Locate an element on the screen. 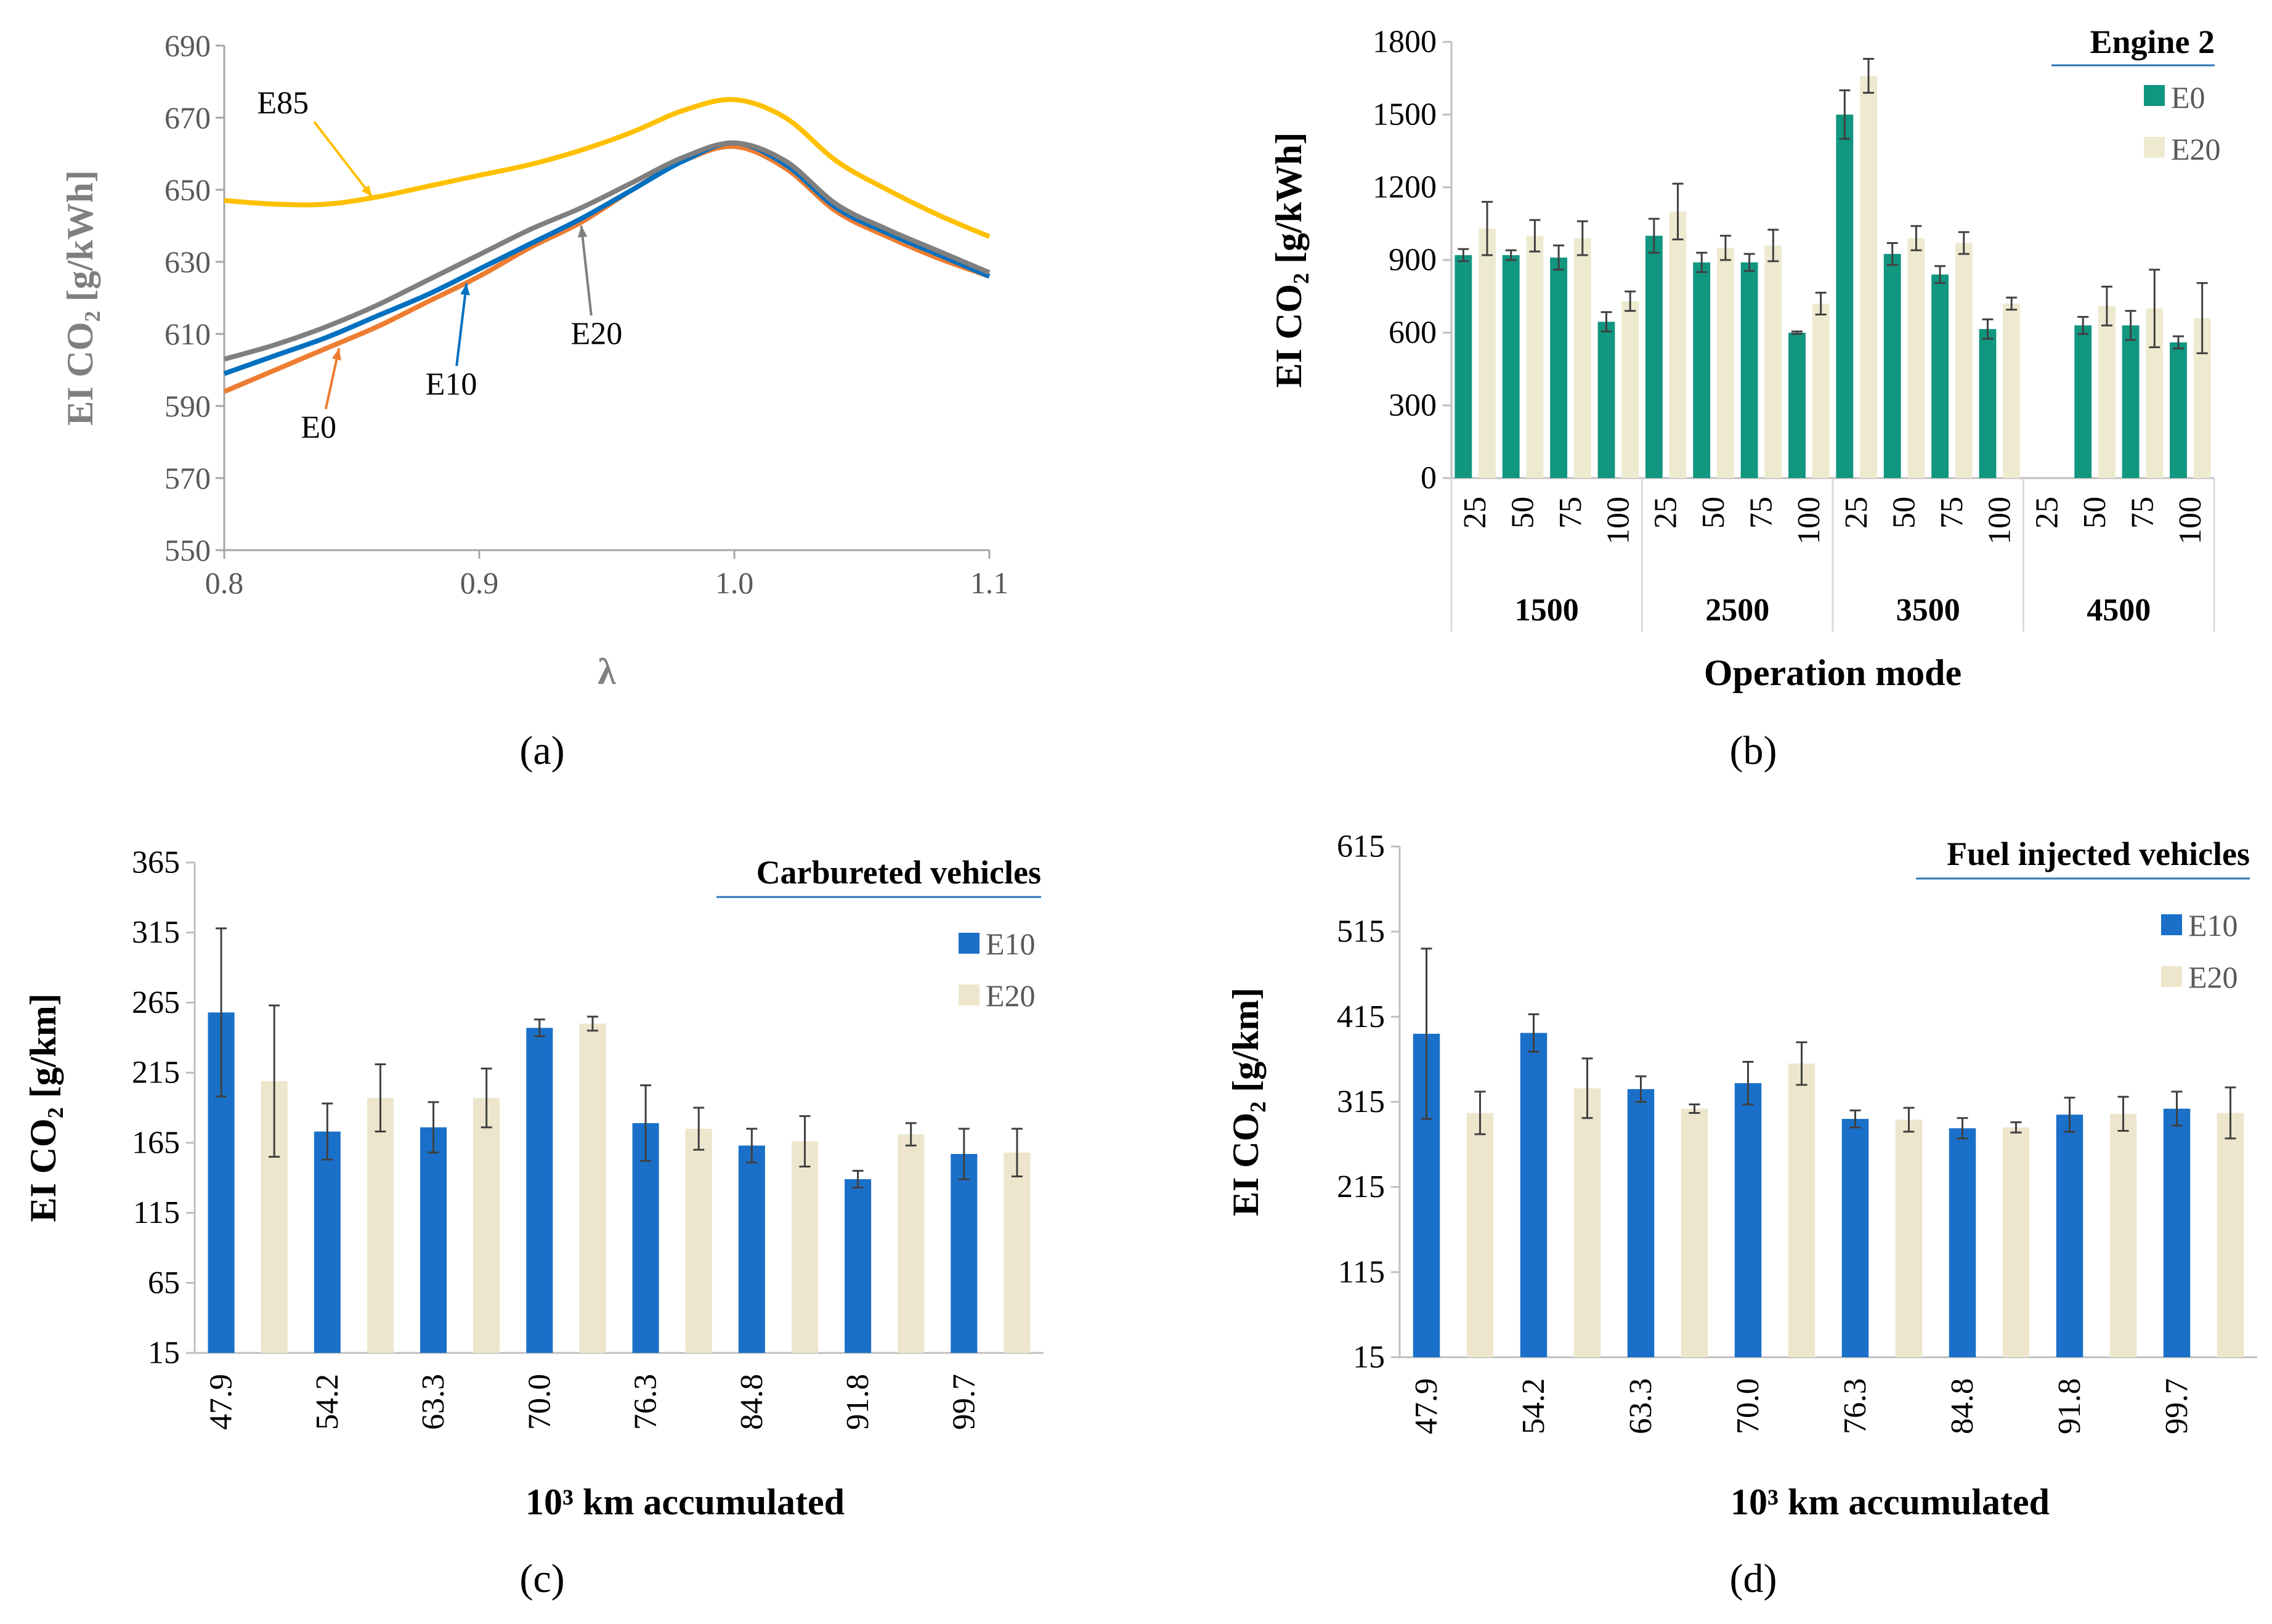  b-y-axis-label: EI CO₂ [g/kWh] is located at coordinates (1289, 260).